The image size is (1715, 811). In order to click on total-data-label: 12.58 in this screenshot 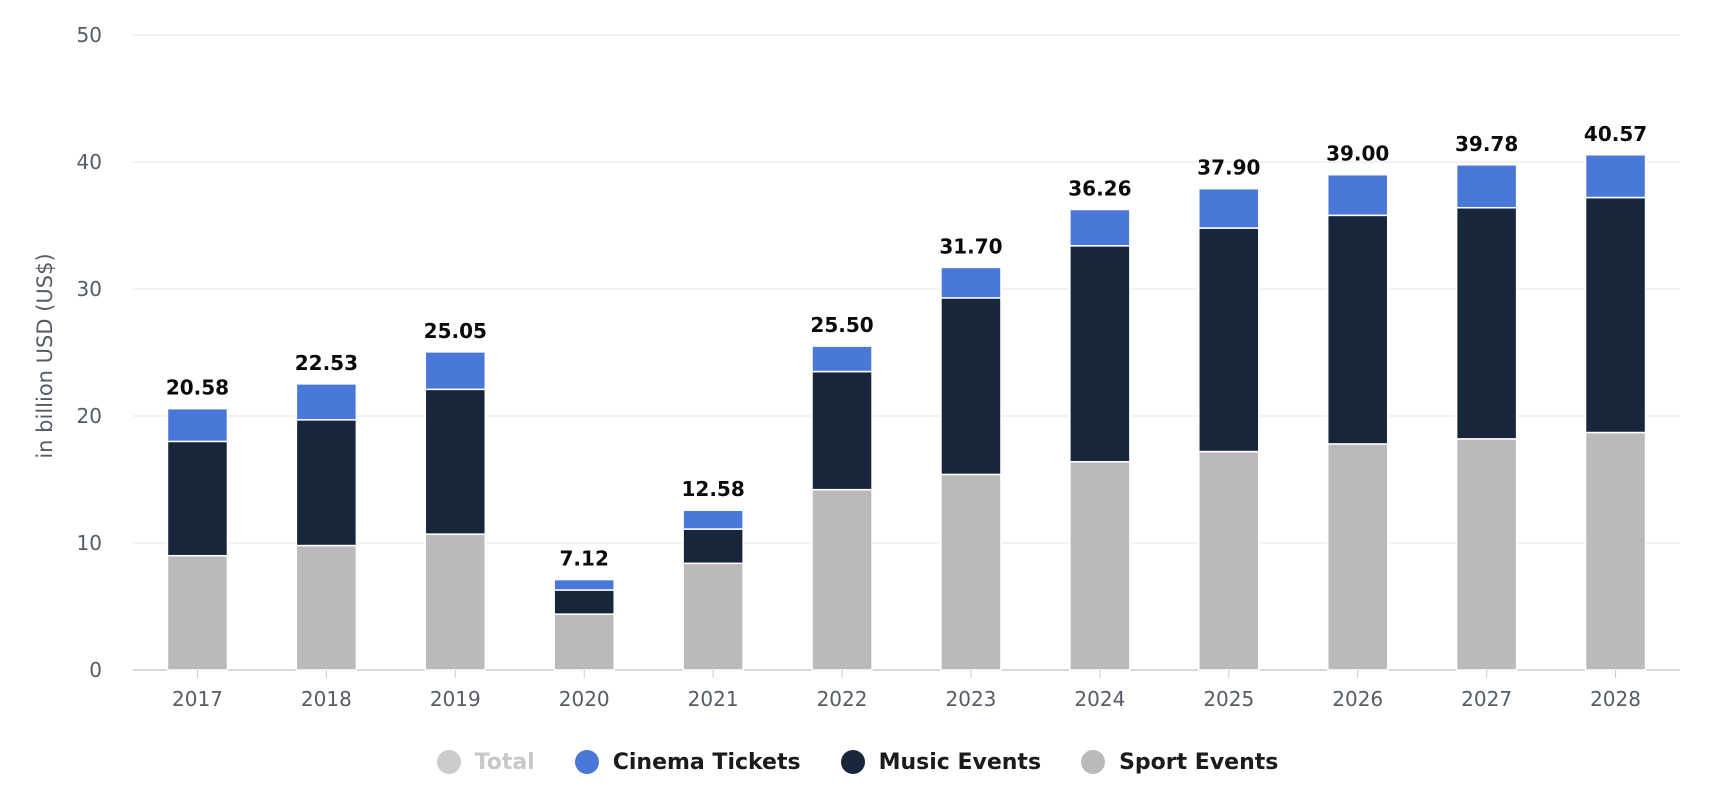, I will do `click(712, 489)`.